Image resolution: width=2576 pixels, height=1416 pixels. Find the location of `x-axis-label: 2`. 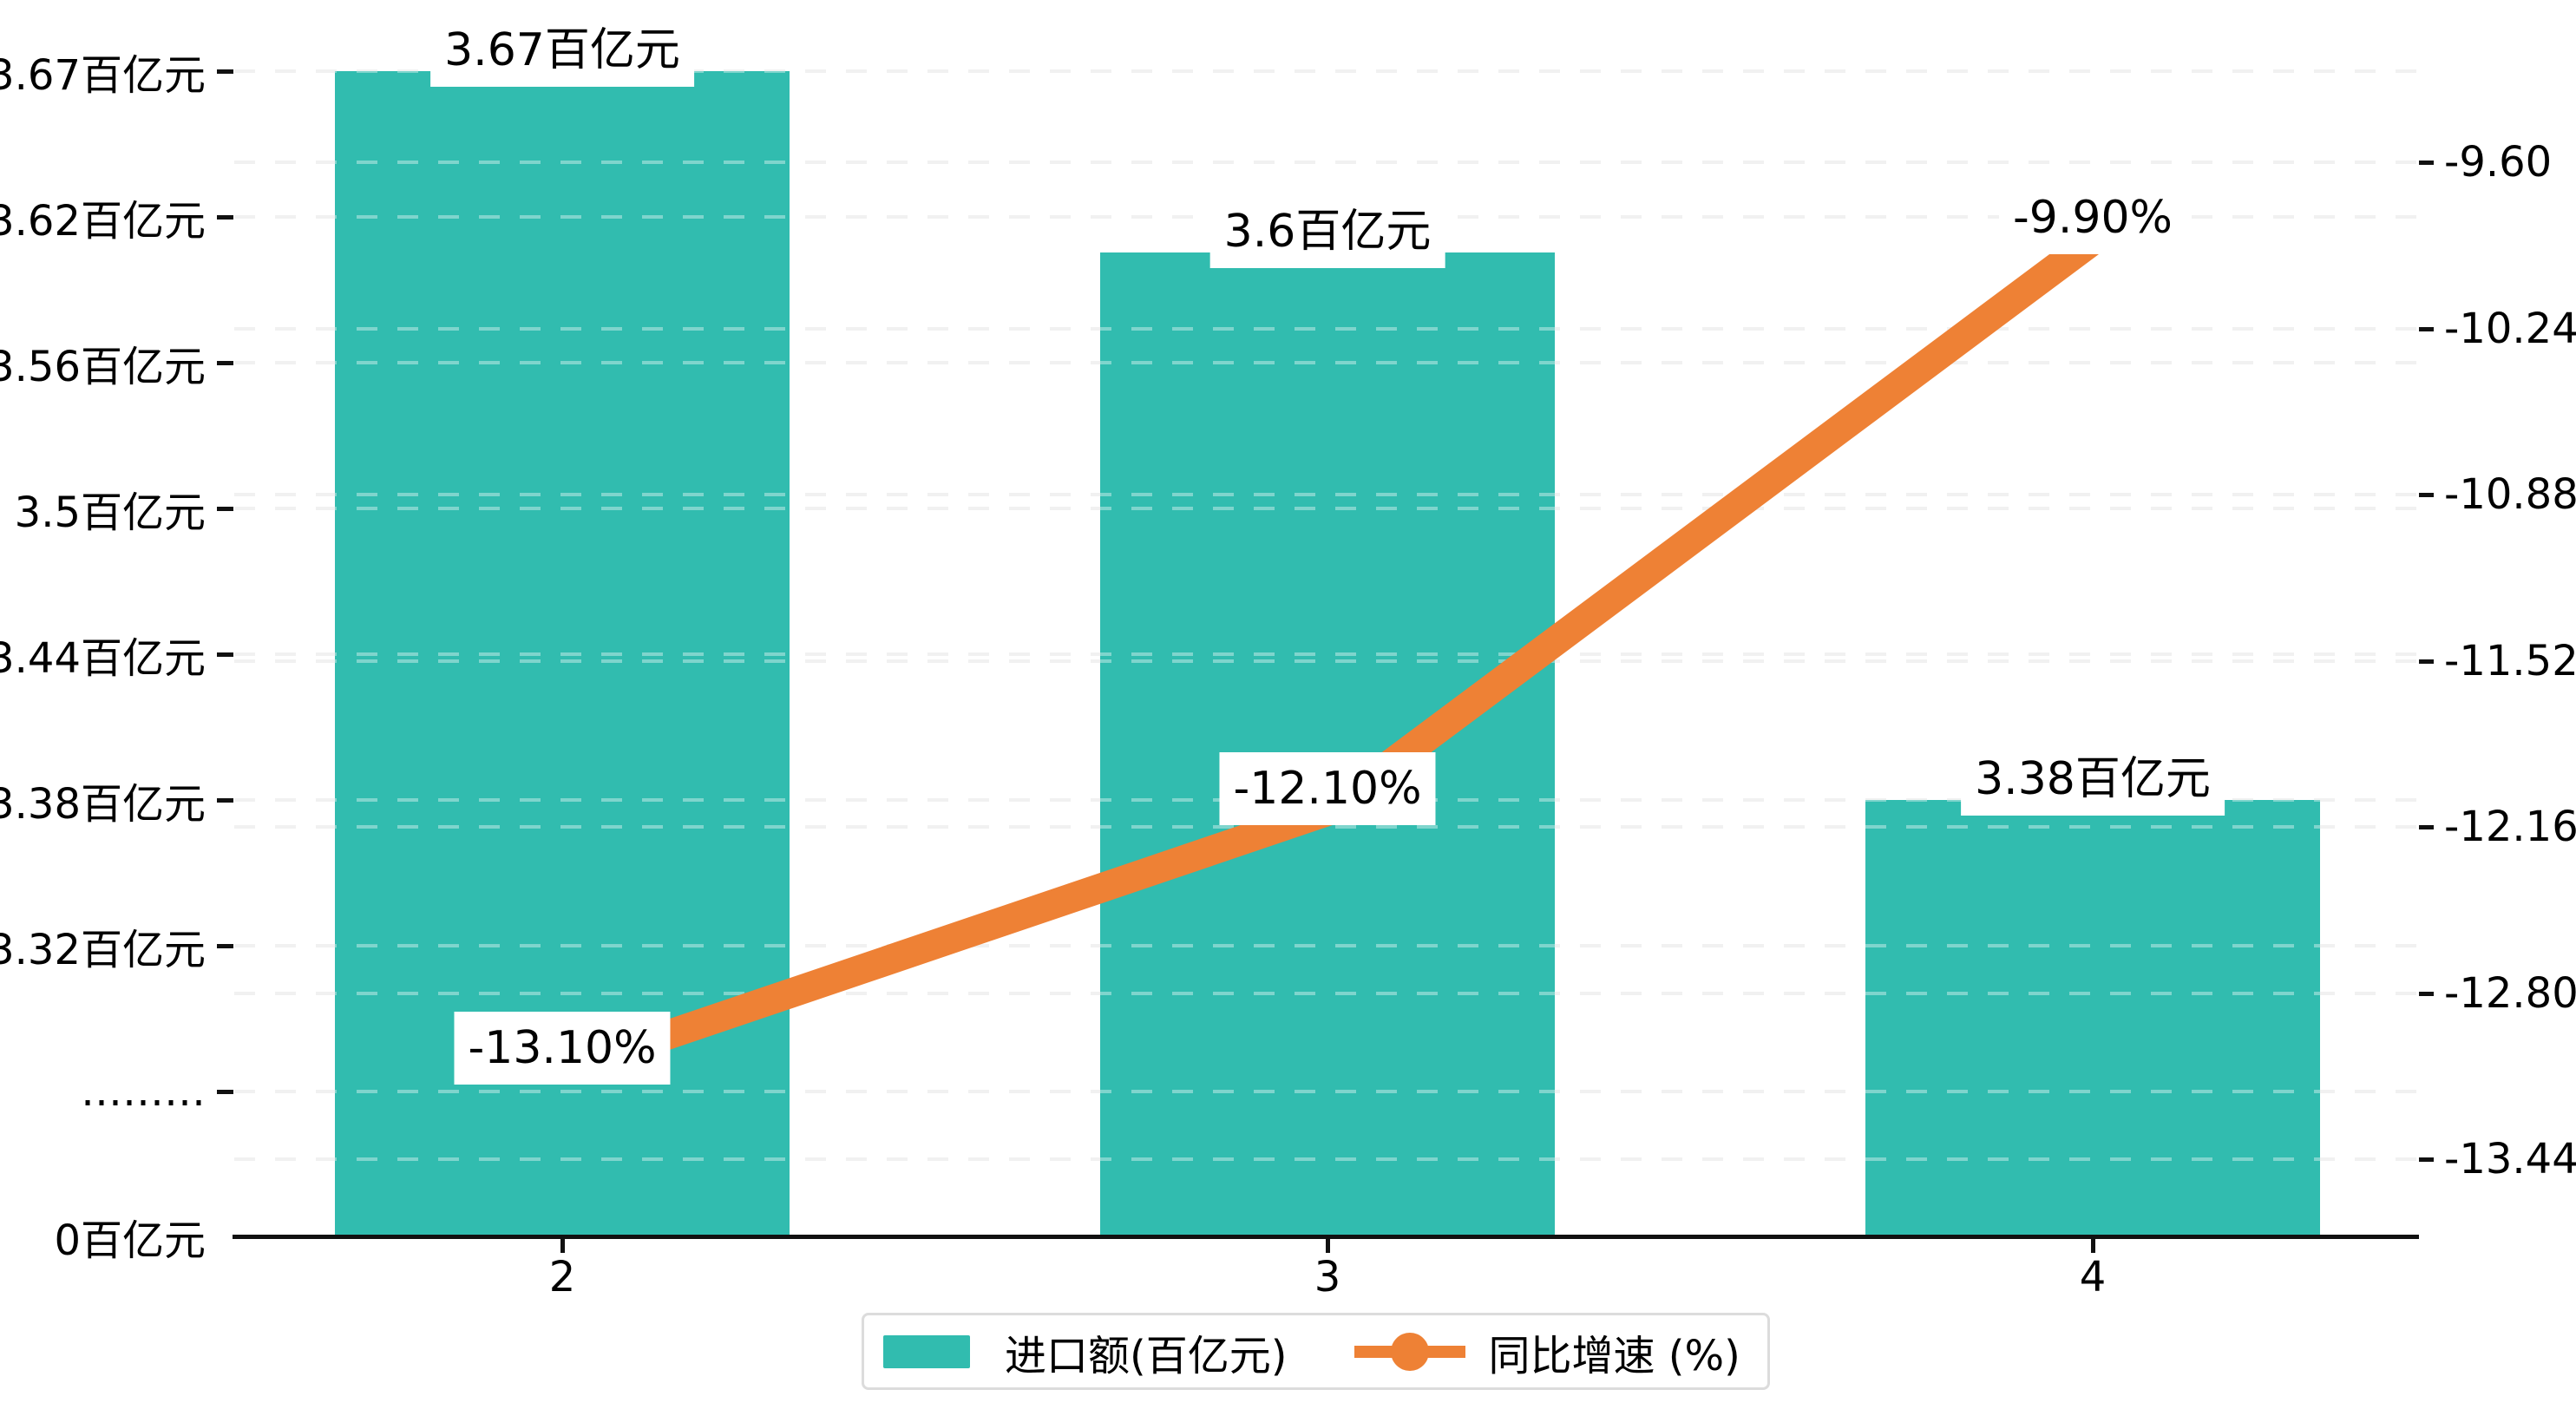

x-axis-label: 2 is located at coordinates (562, 1277).